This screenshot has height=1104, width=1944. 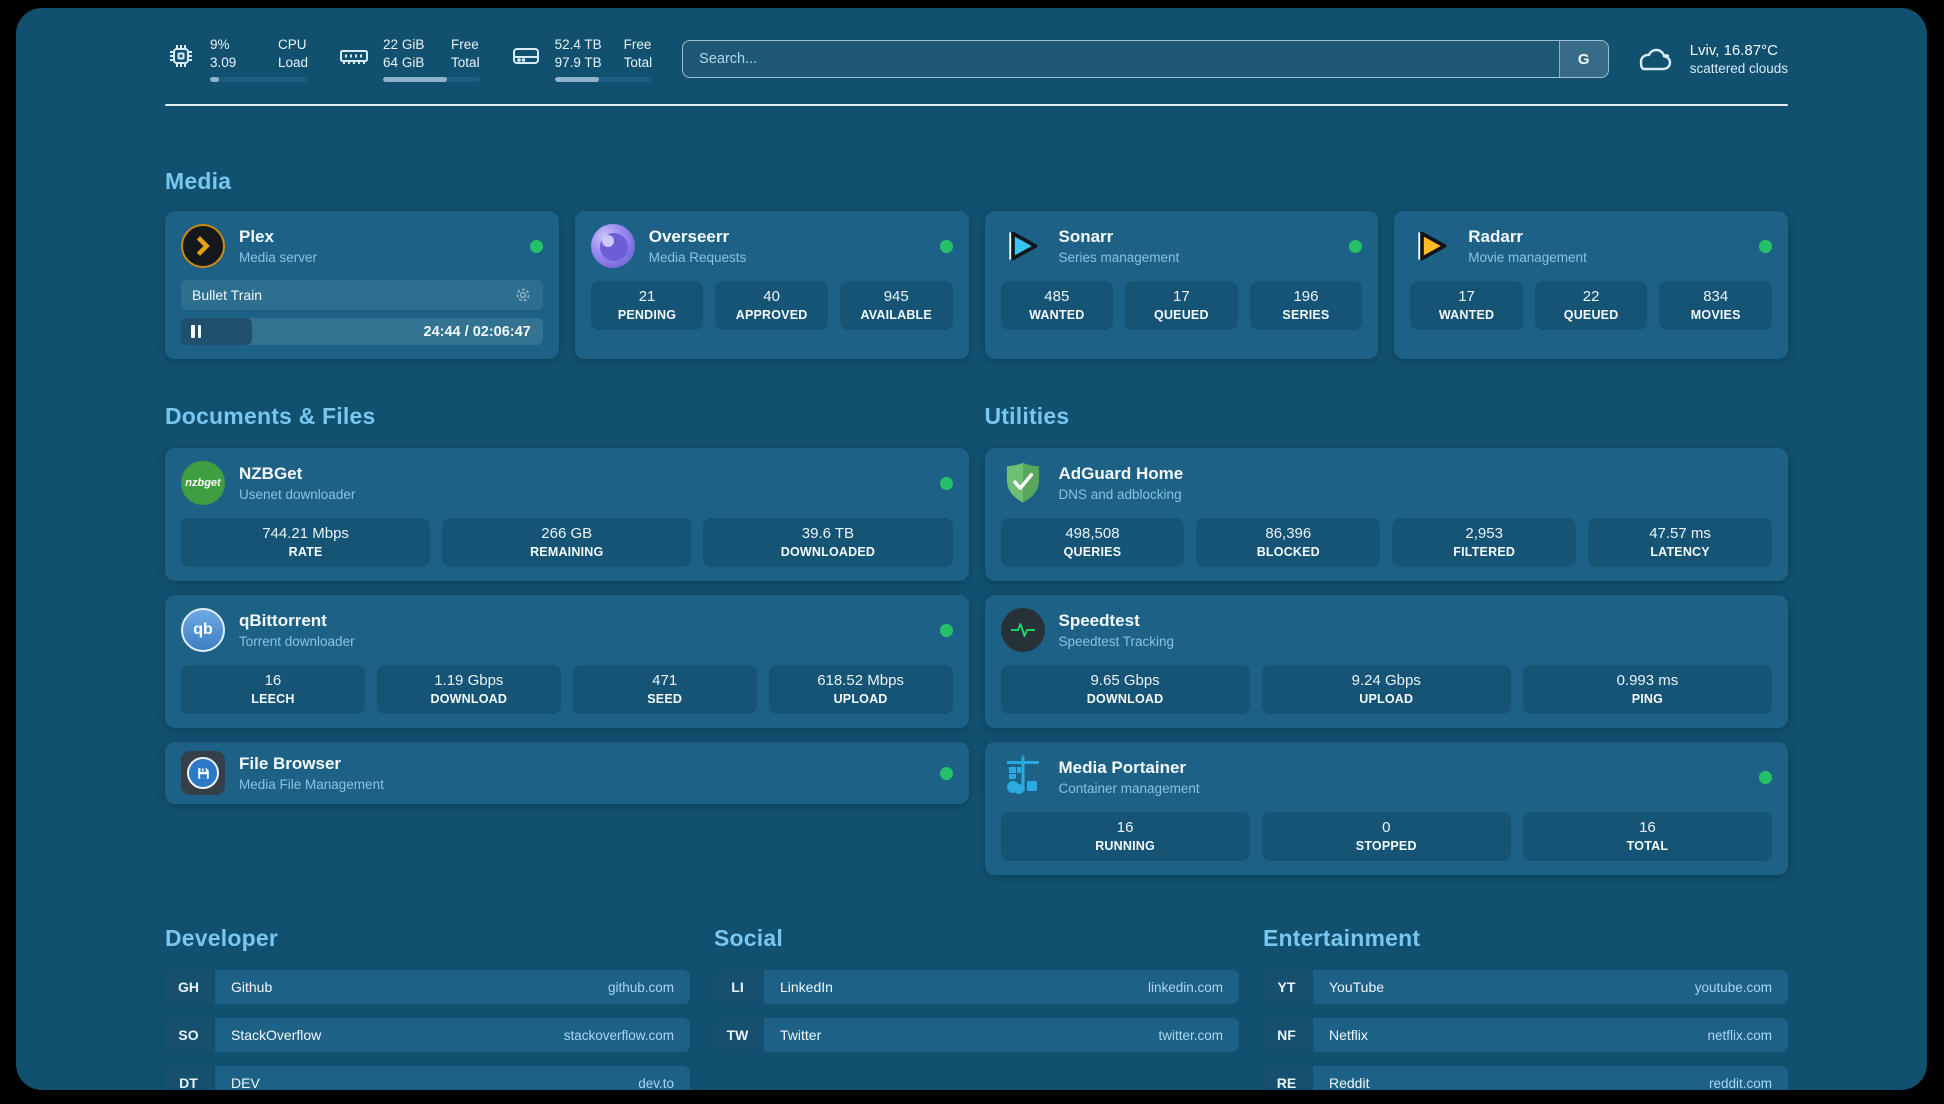 What do you see at coordinates (1348, 1035) in the screenshot?
I see `link-name: Netflix` at bounding box center [1348, 1035].